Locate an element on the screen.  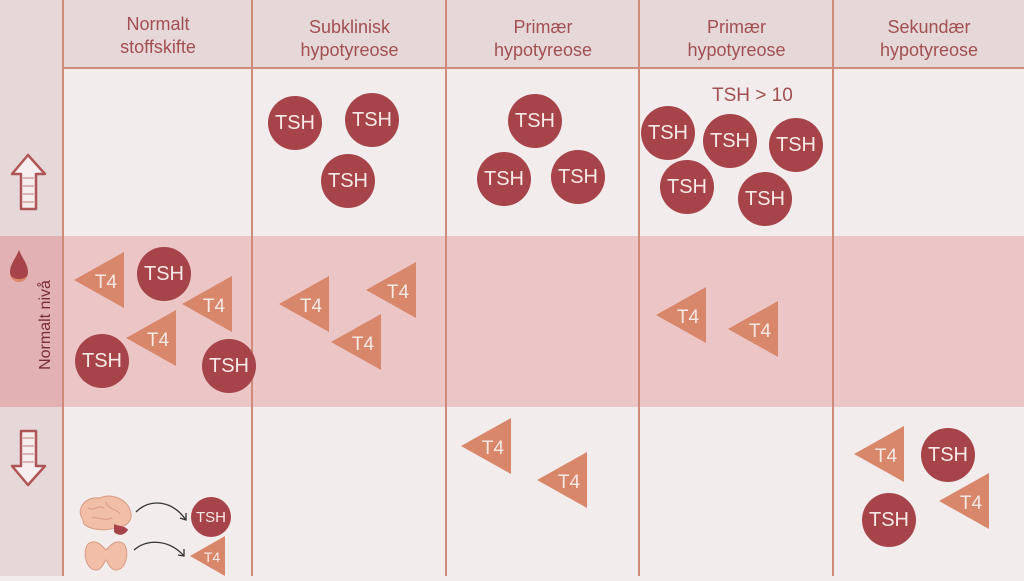
column-header-primary-1: Primær hypotyreose is located at coordinates (543, 36).